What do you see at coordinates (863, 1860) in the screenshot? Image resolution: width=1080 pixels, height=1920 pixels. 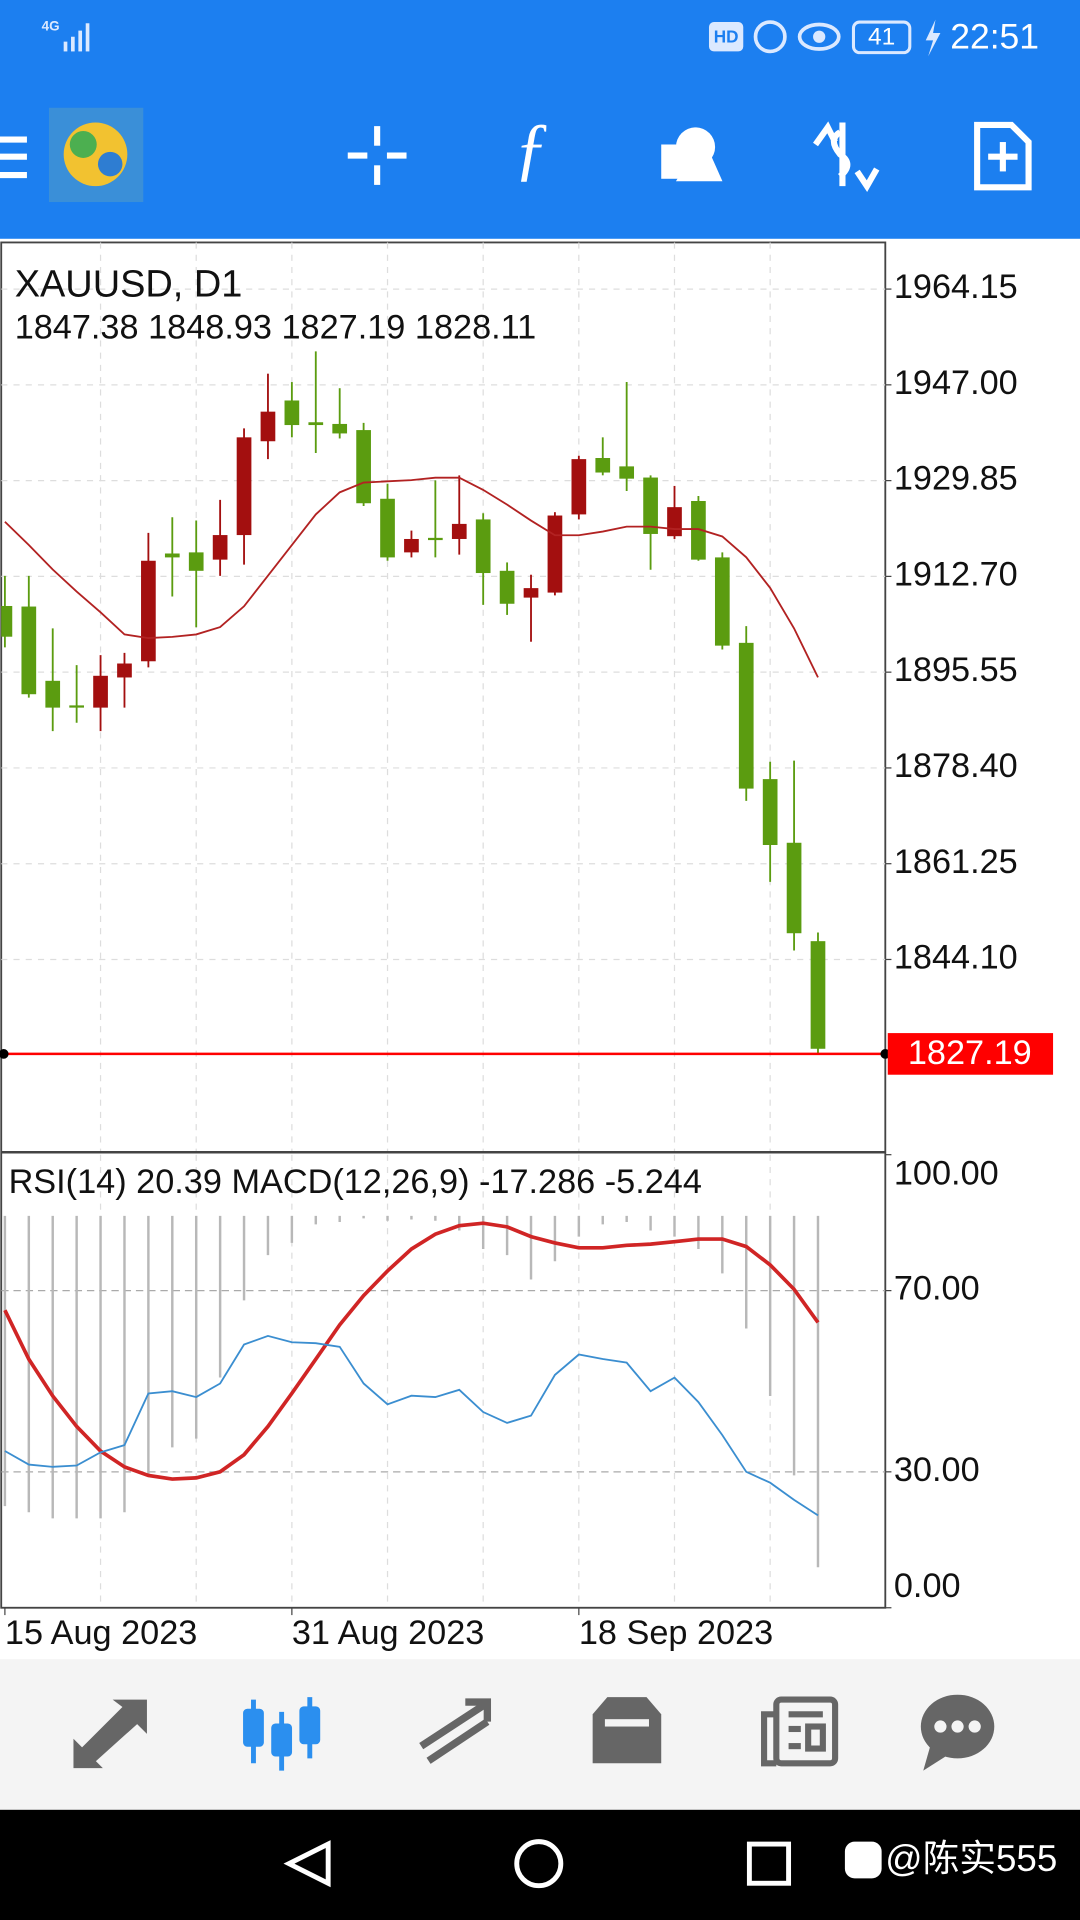 I see `watermark-logo` at bounding box center [863, 1860].